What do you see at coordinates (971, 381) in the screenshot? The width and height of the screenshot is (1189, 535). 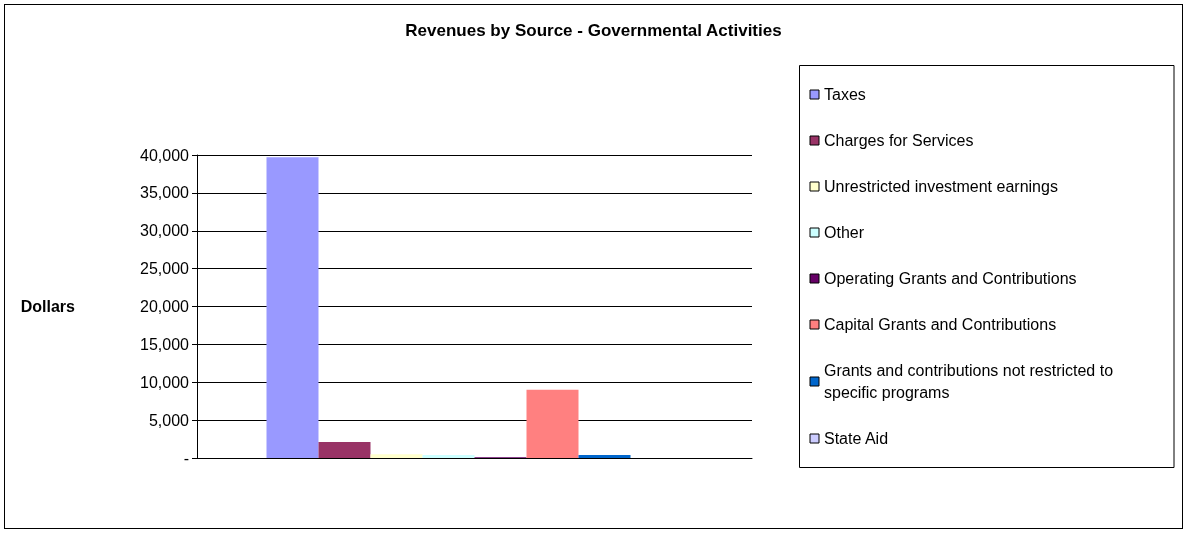 I see `legend-label: Grants and contributions not restricted to specific programs` at bounding box center [971, 381].